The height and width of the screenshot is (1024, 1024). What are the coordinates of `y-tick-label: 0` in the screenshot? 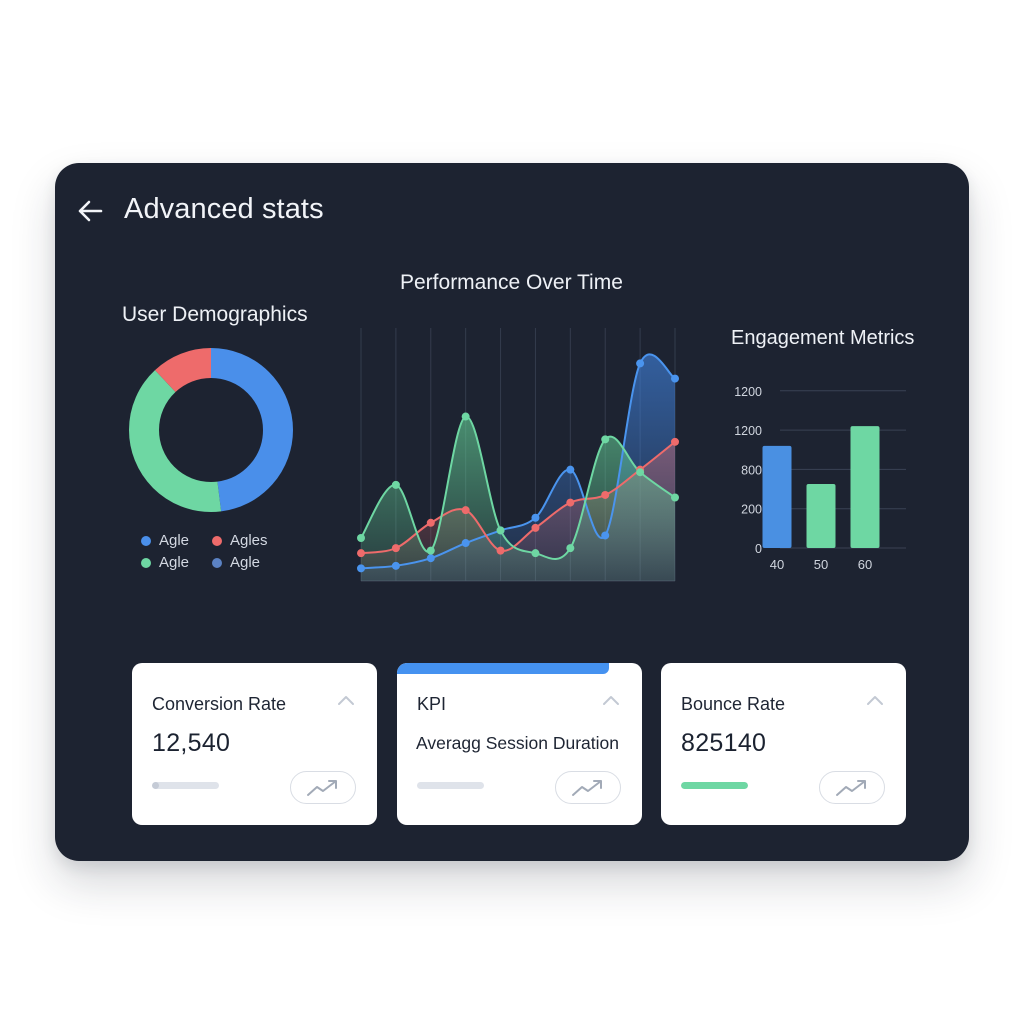 It's located at (758, 549).